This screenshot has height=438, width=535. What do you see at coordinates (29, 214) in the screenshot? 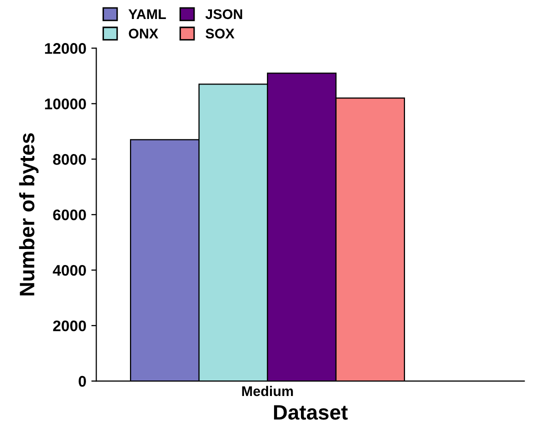
I see `y-axis-title: Number of bytes` at bounding box center [29, 214].